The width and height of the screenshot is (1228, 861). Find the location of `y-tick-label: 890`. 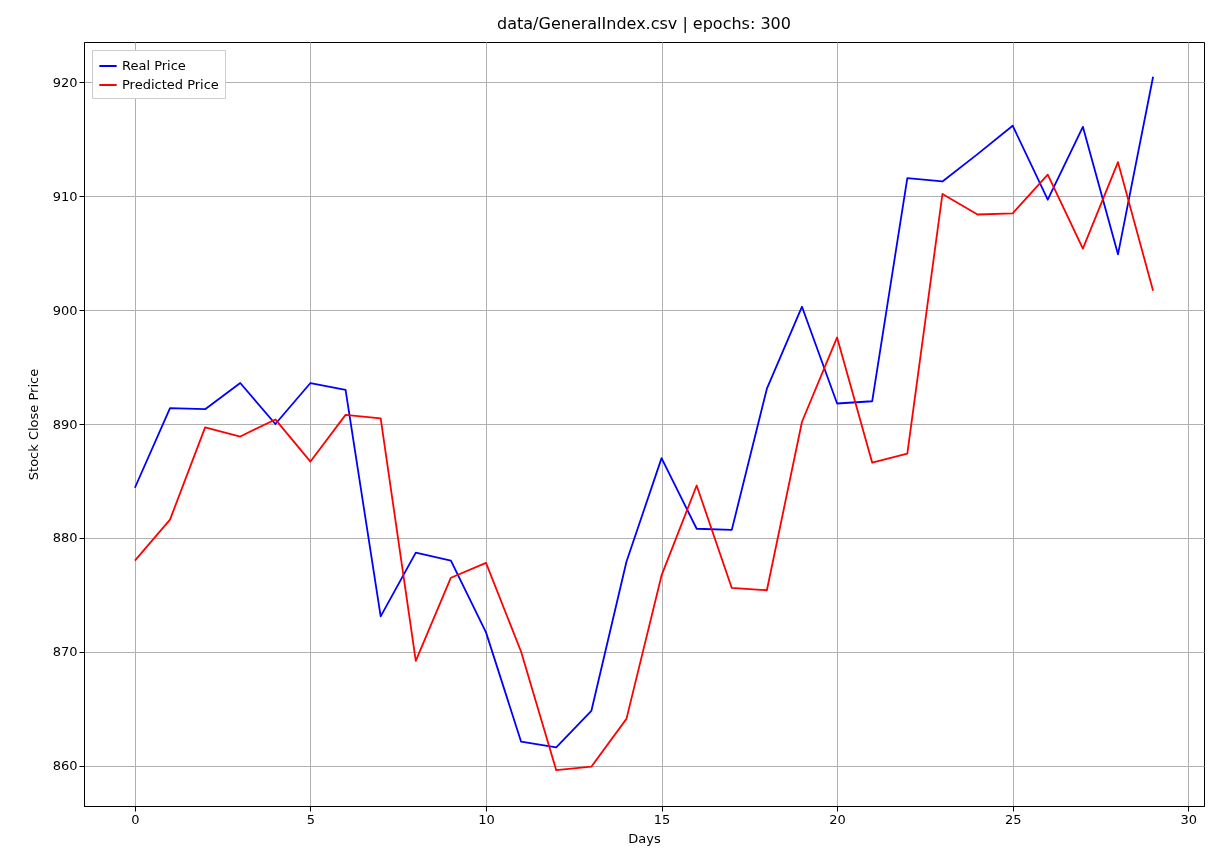

y-tick-label: 890 is located at coordinates (65, 424).